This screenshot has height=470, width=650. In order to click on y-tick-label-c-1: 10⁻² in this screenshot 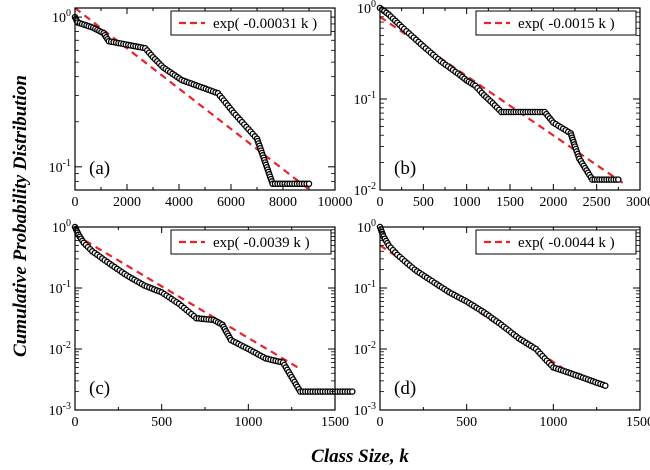, I will do `click(60, 349)`.